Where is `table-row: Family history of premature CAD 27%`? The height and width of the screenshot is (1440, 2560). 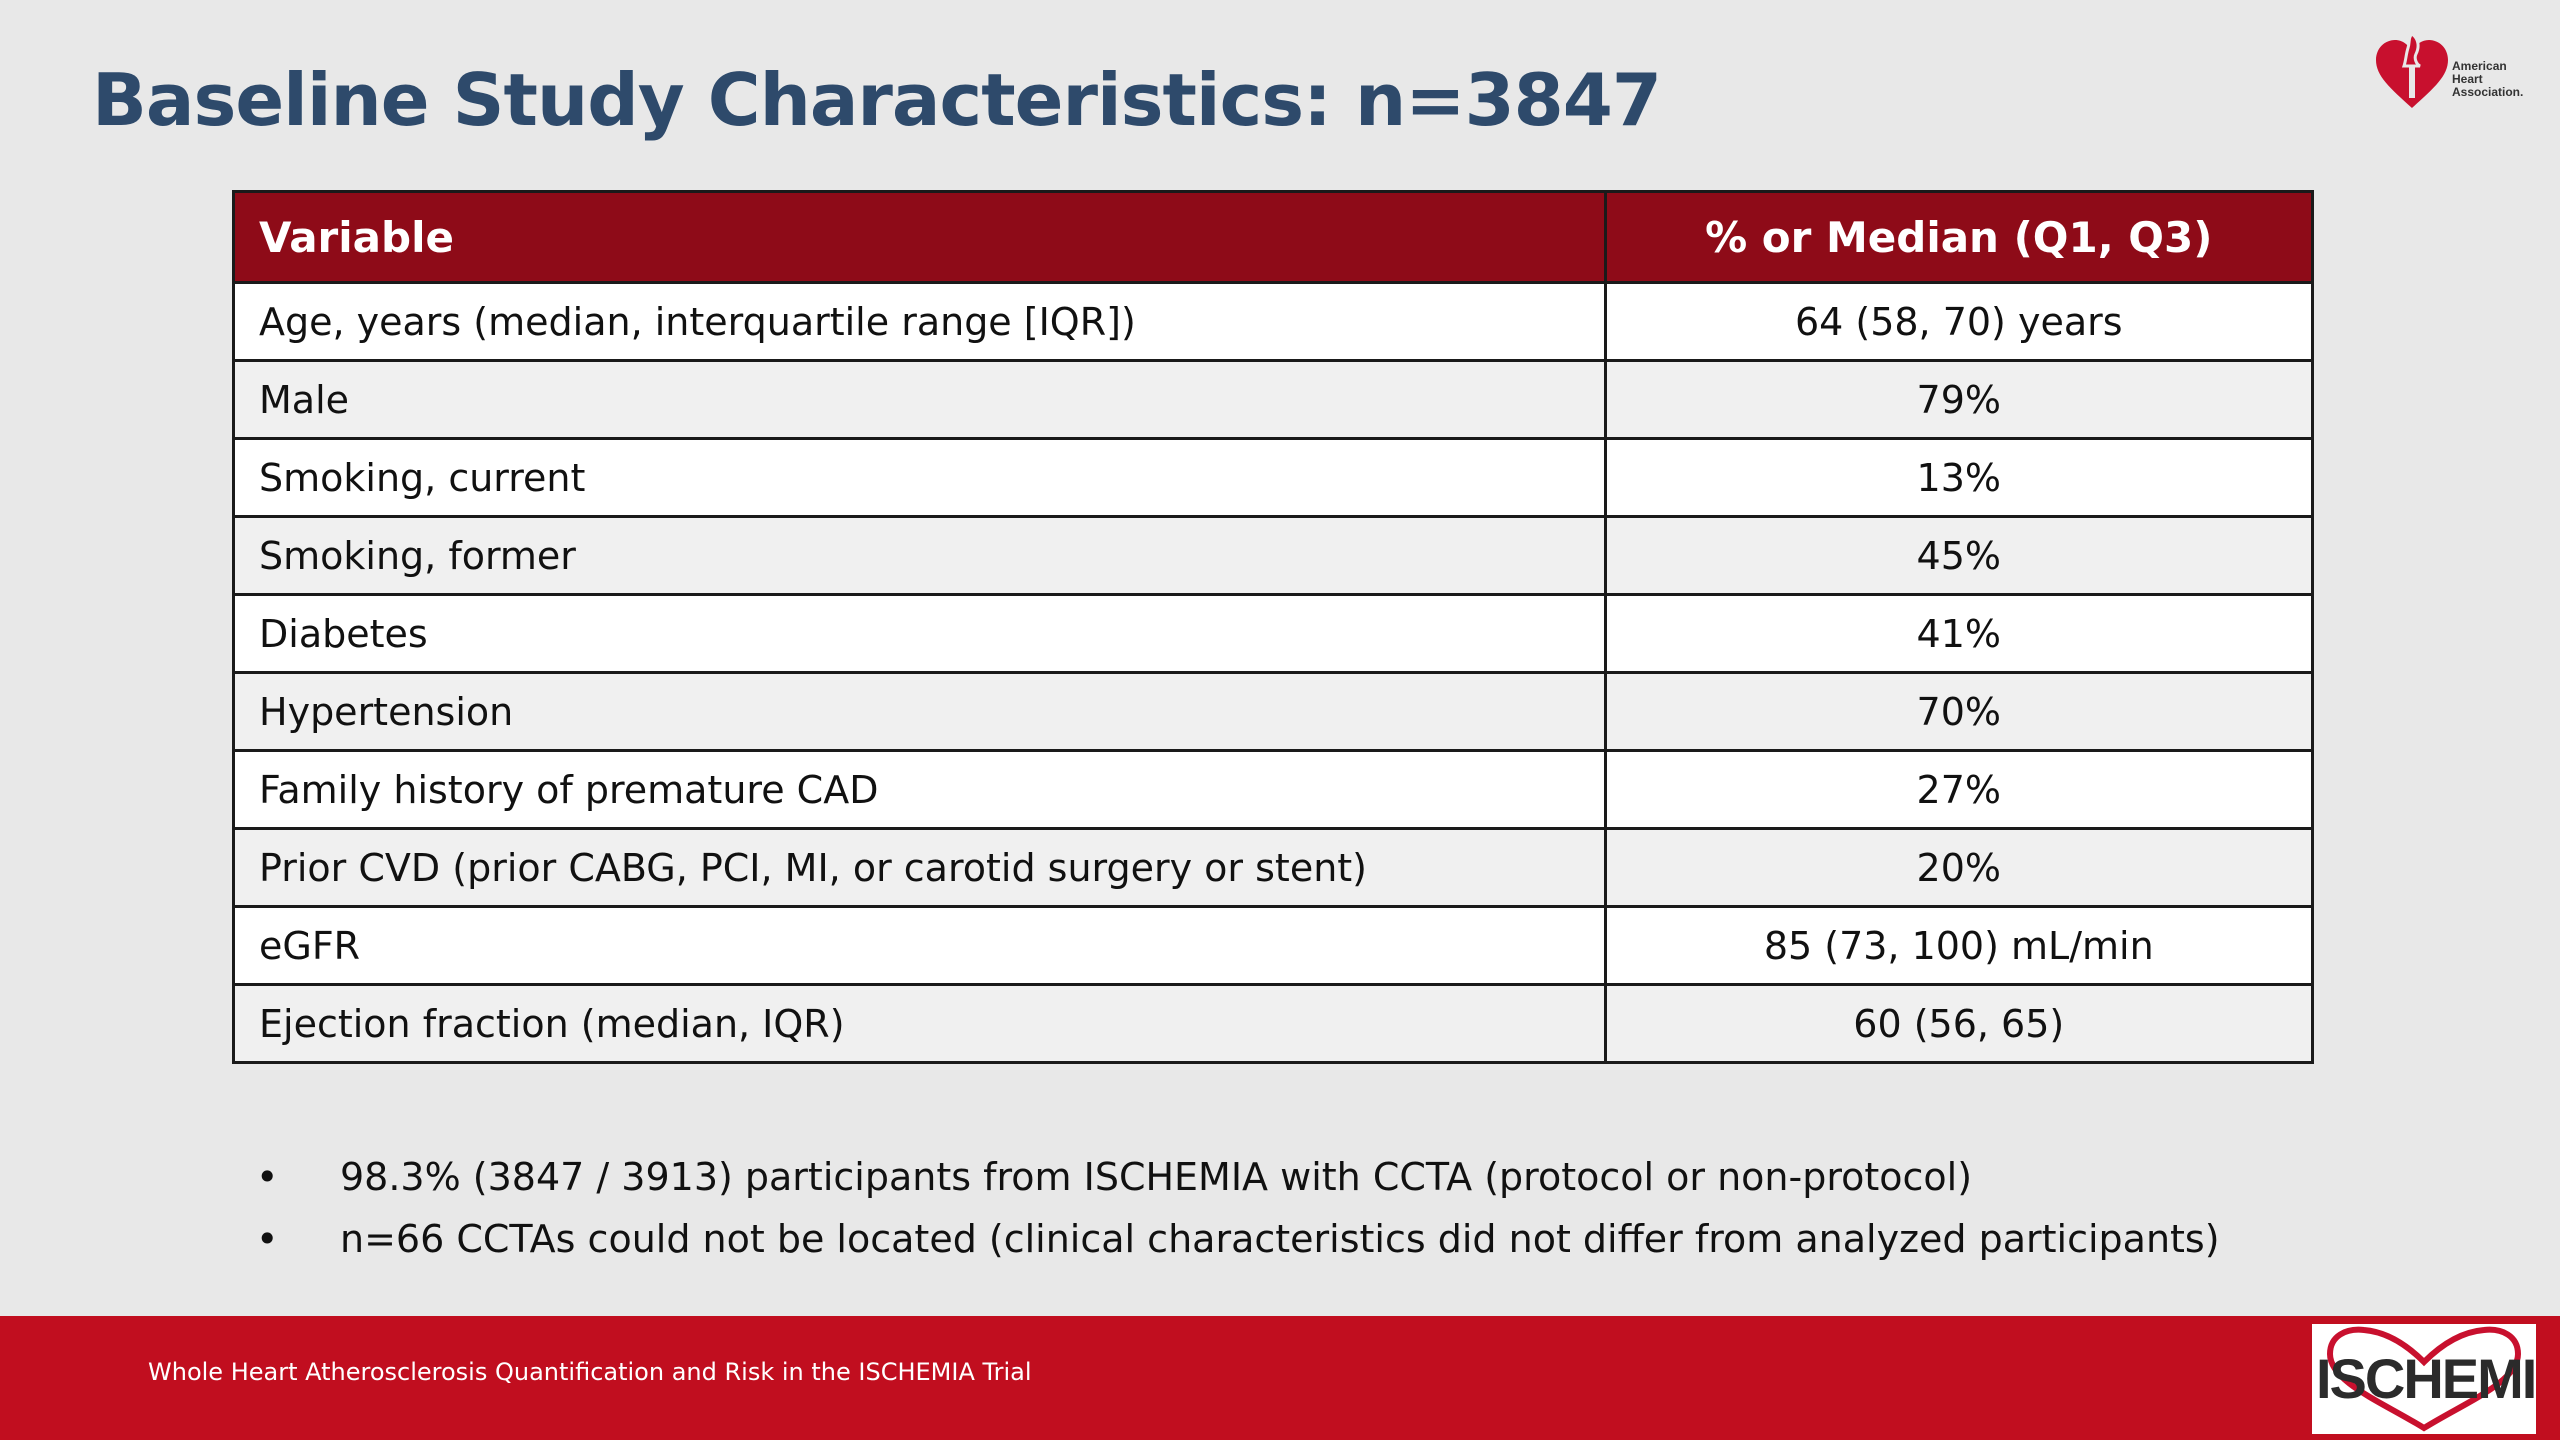 table-row: Family history of premature CAD 27% is located at coordinates (1273, 790).